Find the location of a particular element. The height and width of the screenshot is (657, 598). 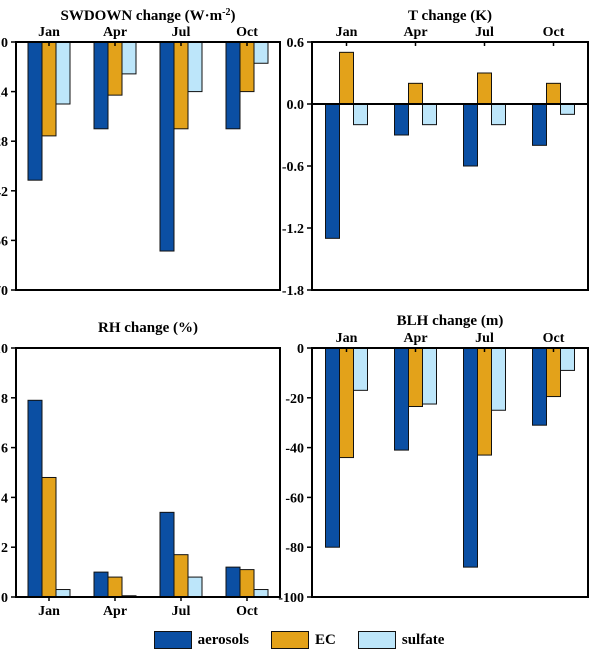

y-tick-label: -28 is located at coordinates (4, 142).